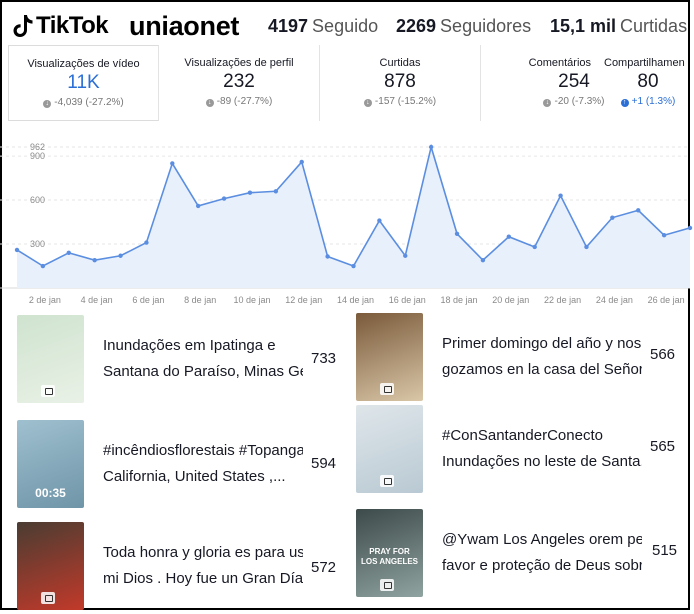 The width and height of the screenshot is (694, 614). I want to click on following-count: 4197, so click(288, 26).